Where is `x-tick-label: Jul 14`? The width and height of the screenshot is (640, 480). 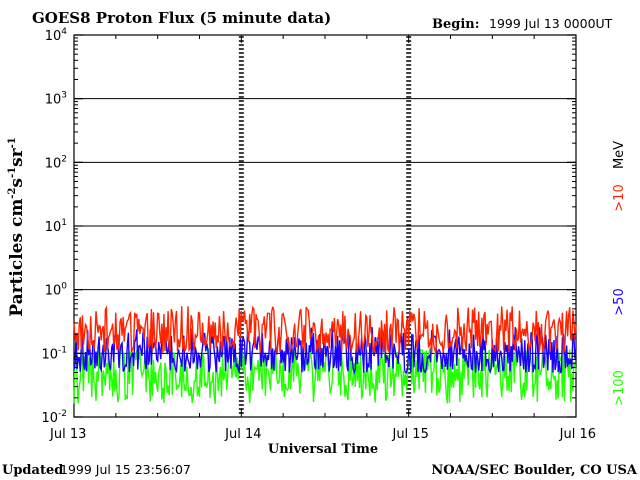 x-tick-label: Jul 14 is located at coordinates (242, 434).